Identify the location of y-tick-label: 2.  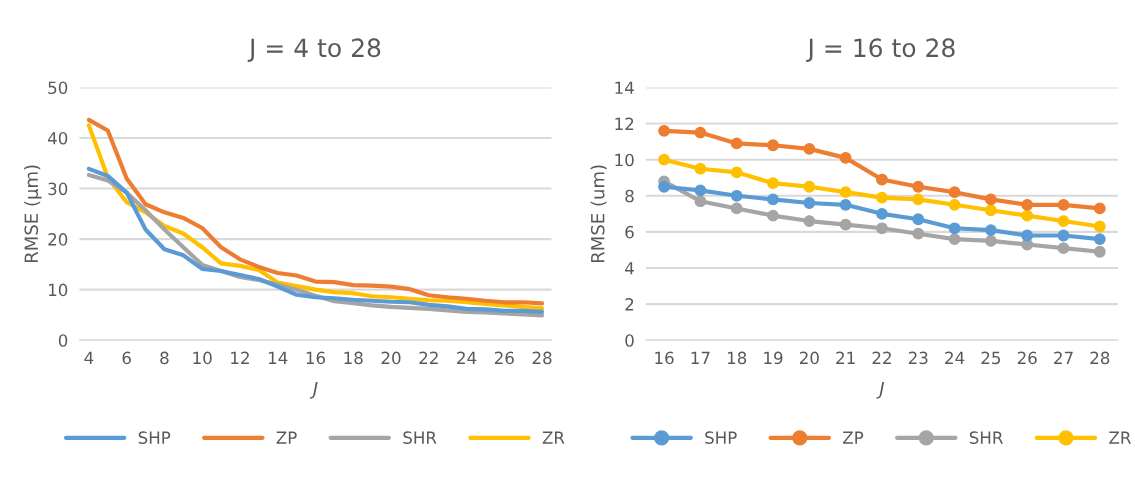
(629, 304).